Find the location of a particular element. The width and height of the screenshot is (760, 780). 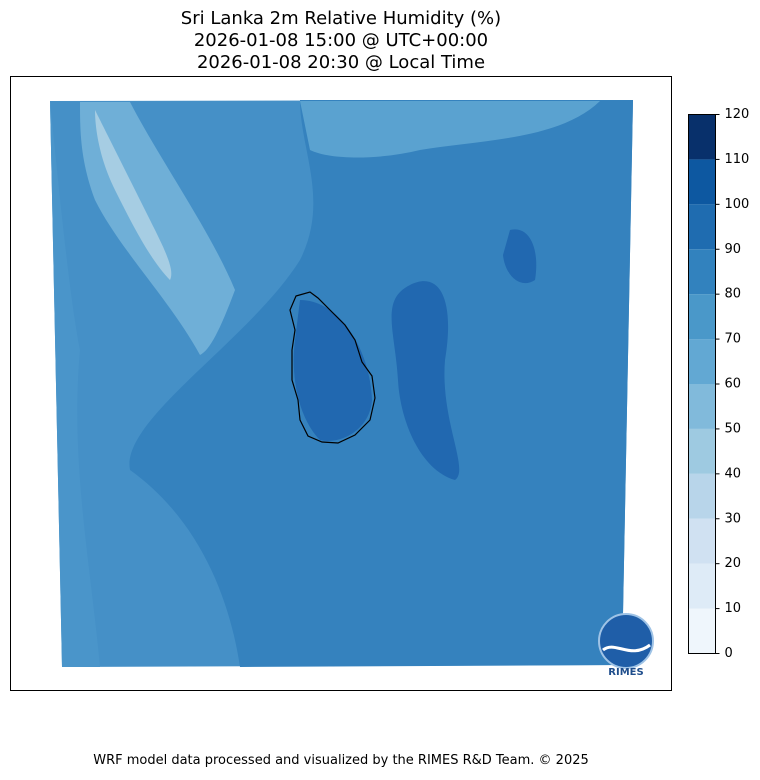

colorbar: 0 10 20 30 40 50 60 70 80 90 100 110 120 is located at coordinates (719, 384).